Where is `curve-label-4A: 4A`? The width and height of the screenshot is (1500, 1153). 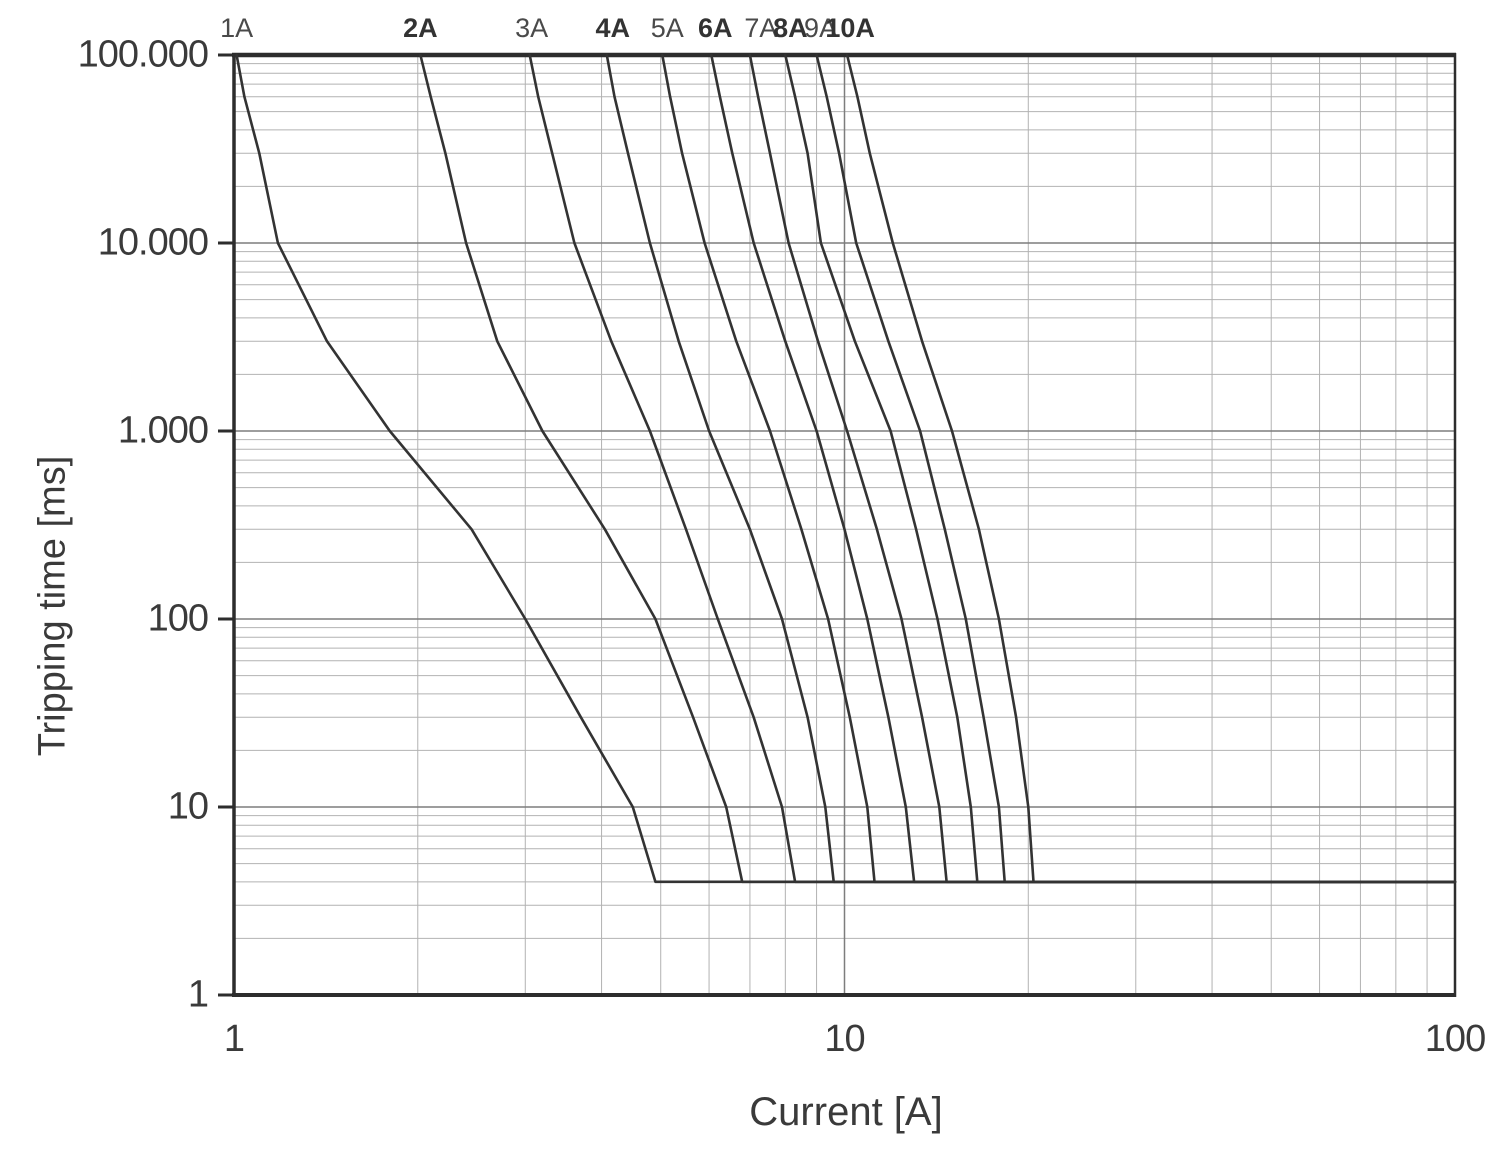 curve-label-4A: 4A is located at coordinates (613, 28).